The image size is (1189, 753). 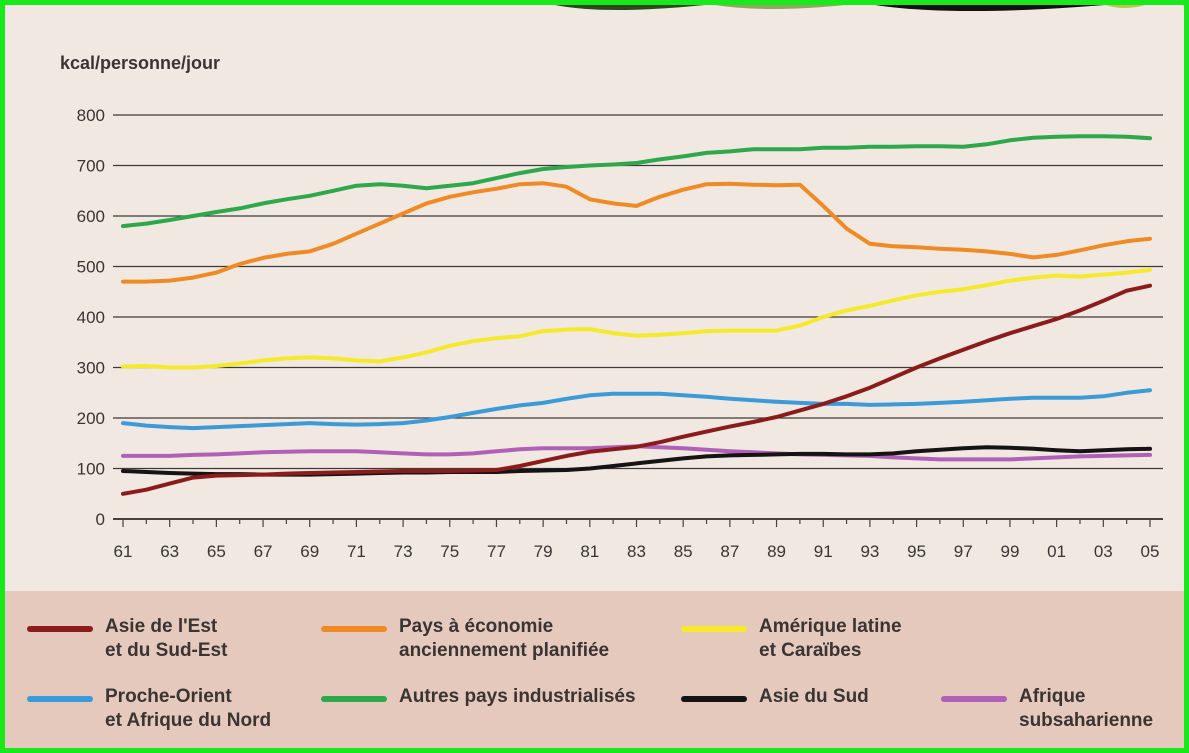 I want to click on y-tick-label: 800, so click(x=91, y=115).